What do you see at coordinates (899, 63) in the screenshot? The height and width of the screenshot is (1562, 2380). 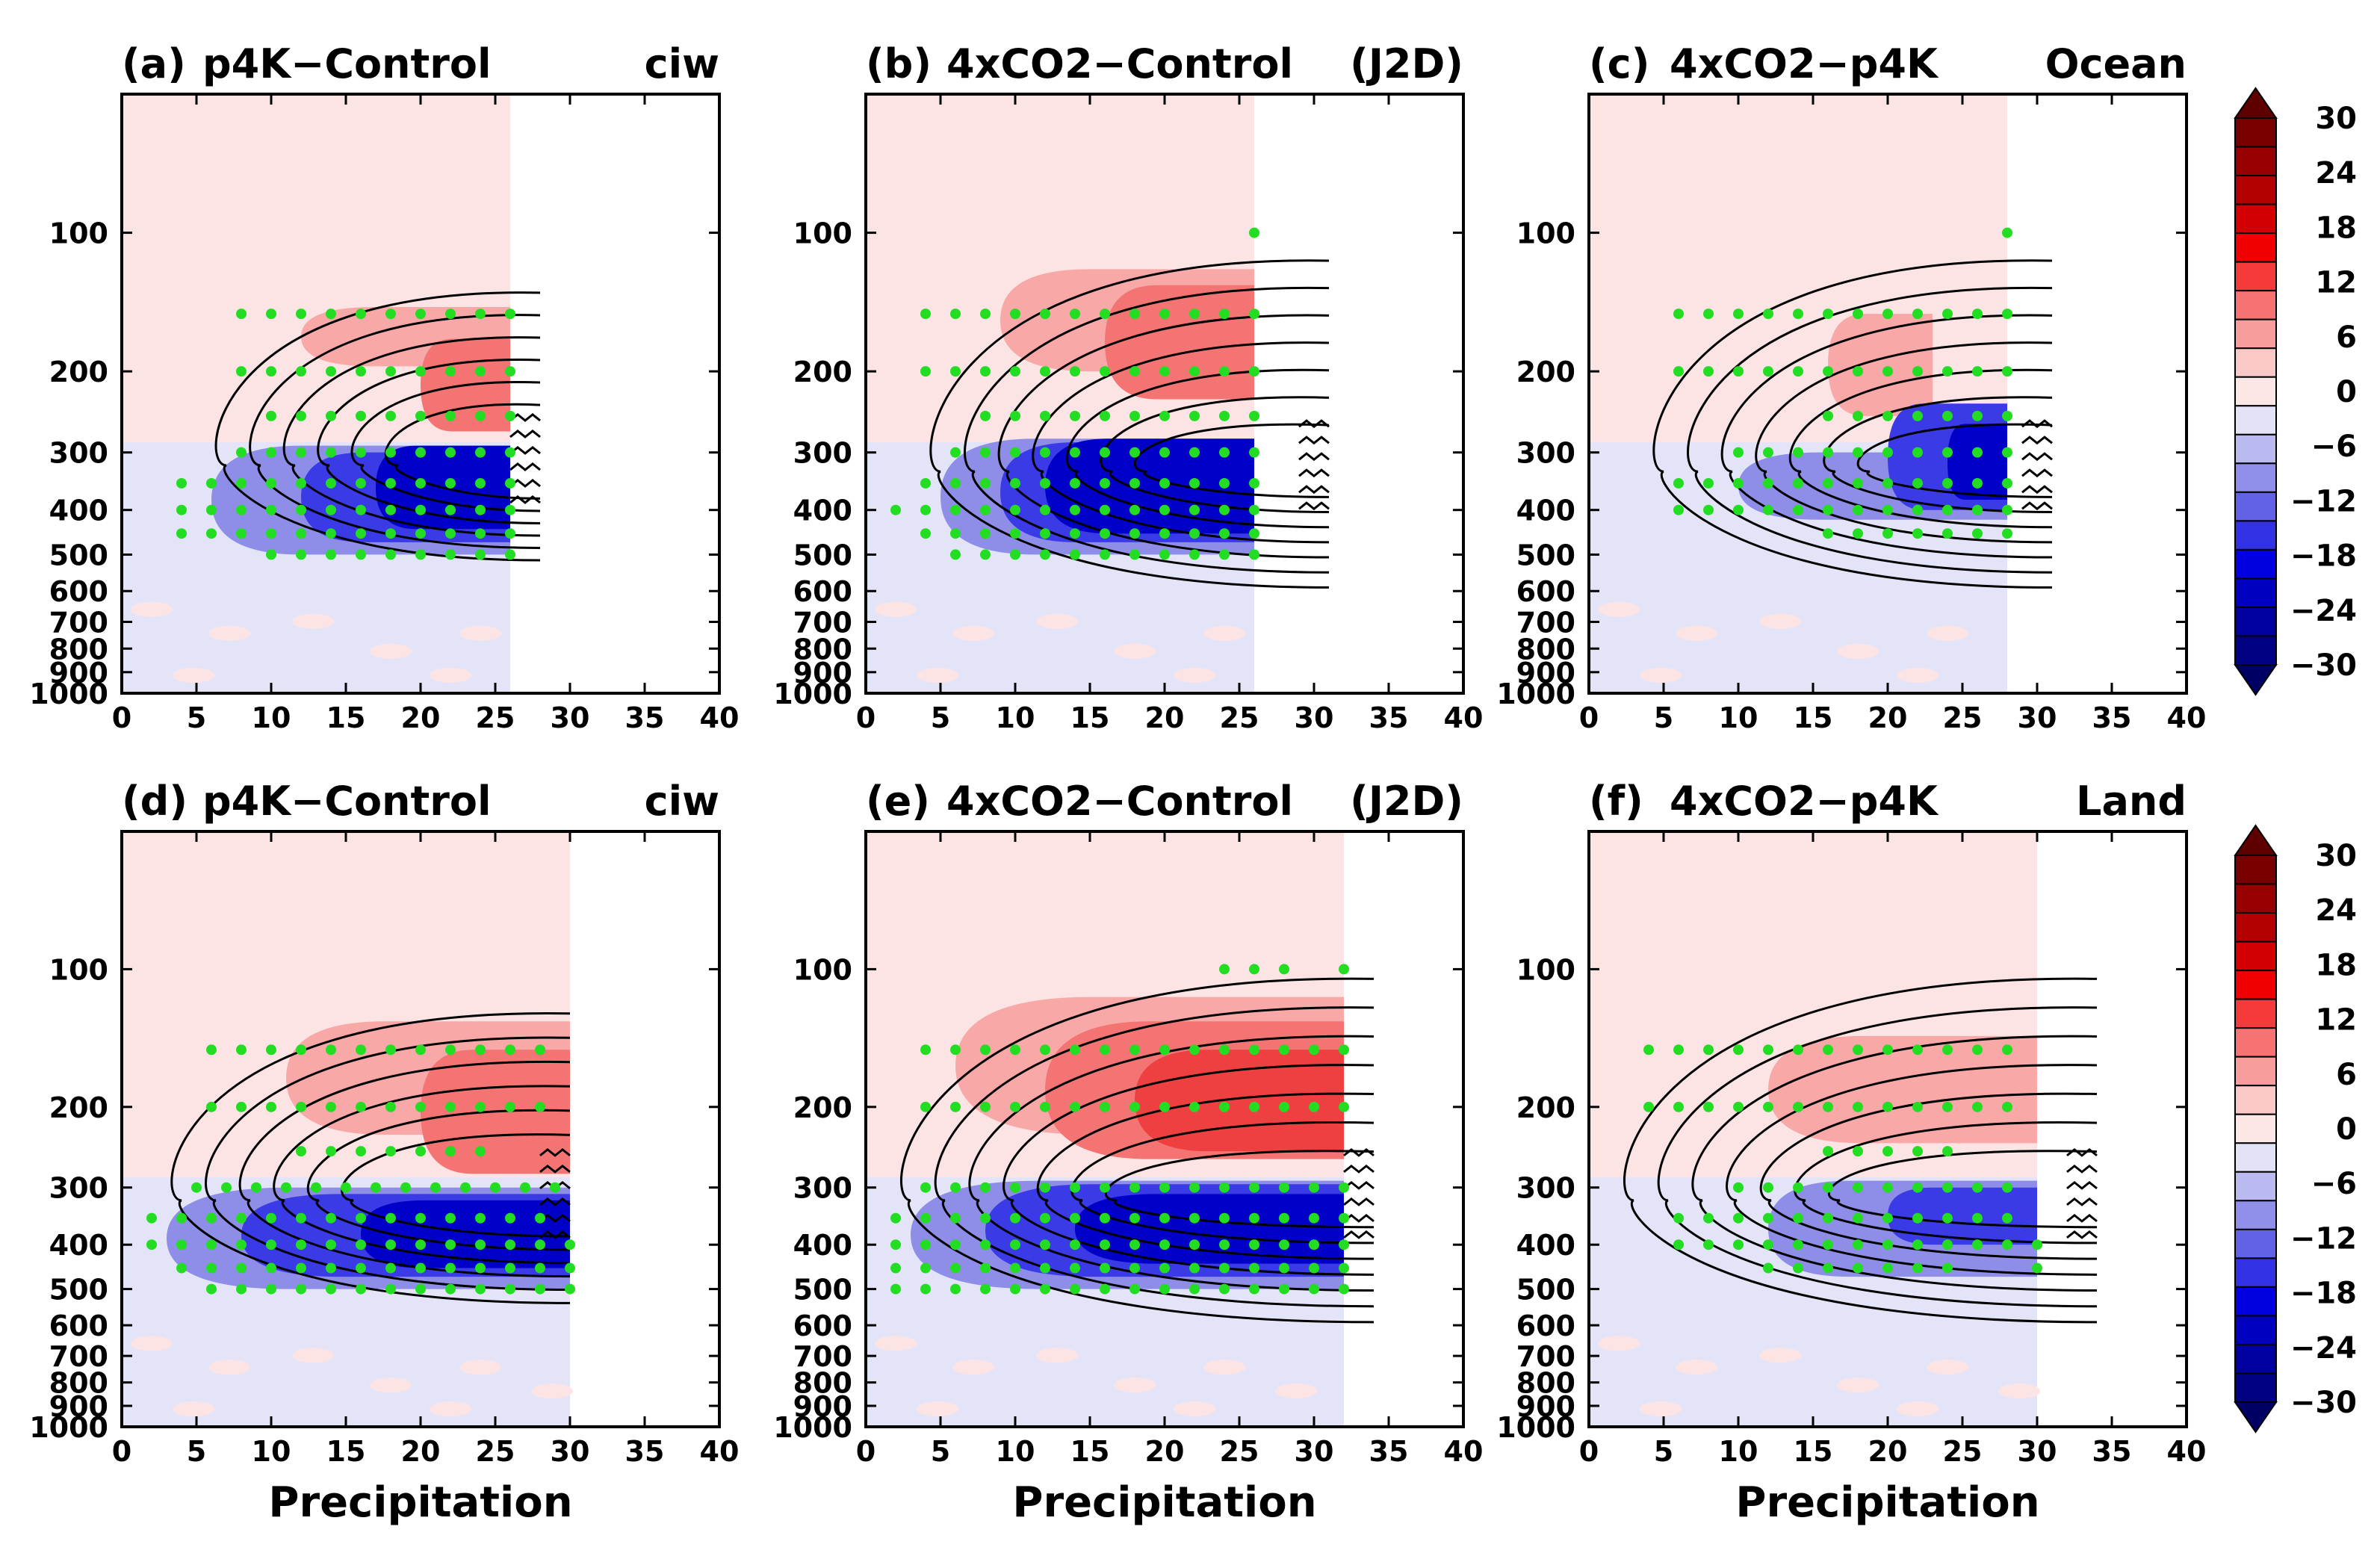 I see `panel-label: (b)` at bounding box center [899, 63].